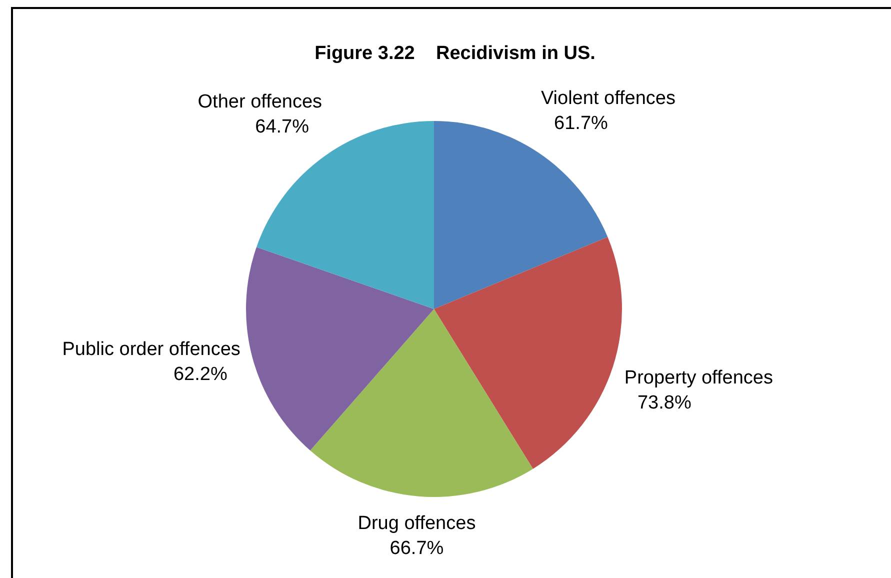  What do you see at coordinates (698, 378) in the screenshot?
I see `slice-label: Property offences` at bounding box center [698, 378].